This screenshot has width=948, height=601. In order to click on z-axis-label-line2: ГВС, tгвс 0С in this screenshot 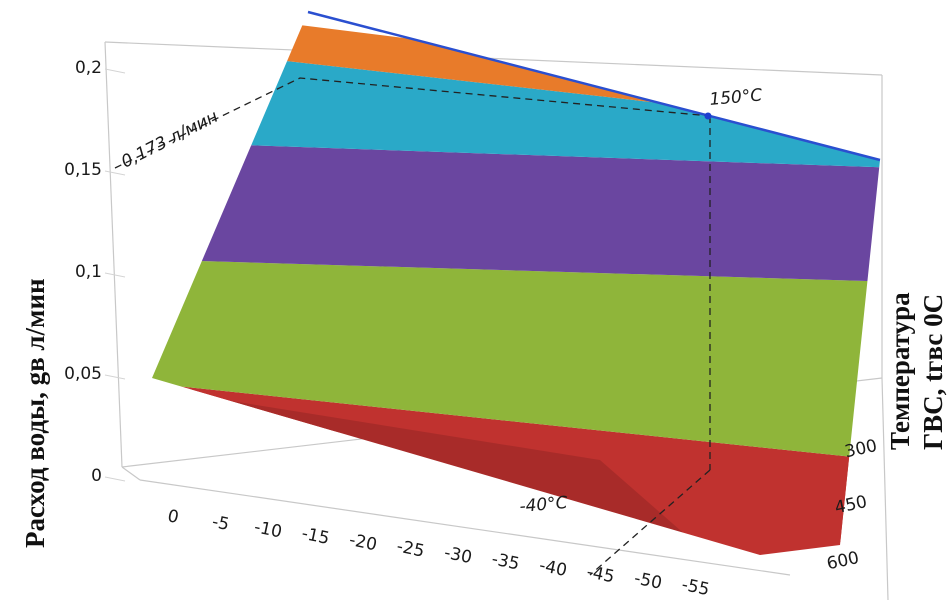, I will do `click(933, 372)`.